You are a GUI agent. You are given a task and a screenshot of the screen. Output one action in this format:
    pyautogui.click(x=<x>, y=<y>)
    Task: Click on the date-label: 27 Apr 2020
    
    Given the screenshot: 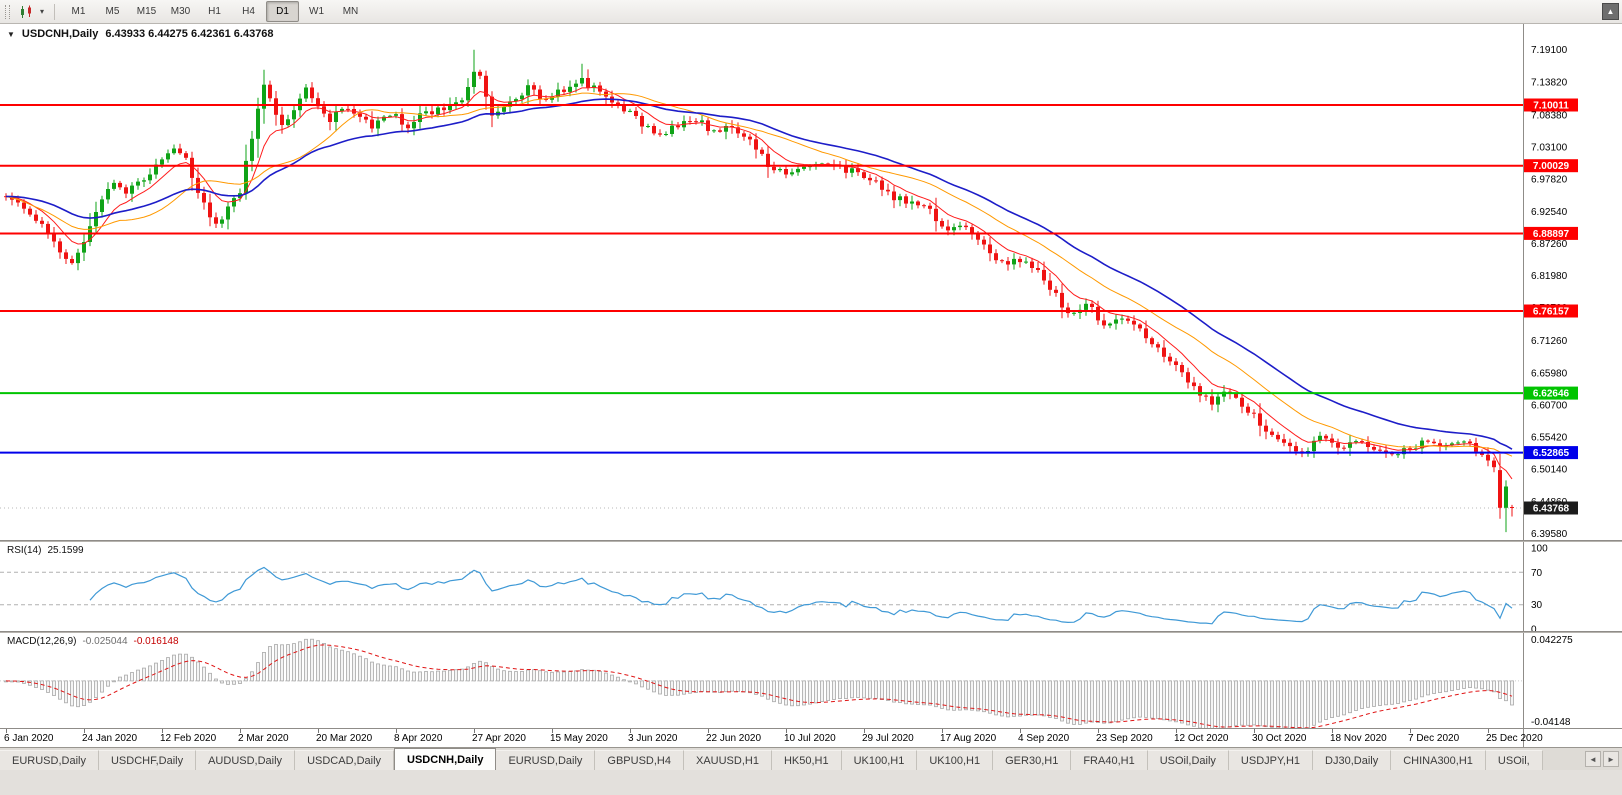 What is the action you would take?
    pyautogui.click(x=499, y=738)
    